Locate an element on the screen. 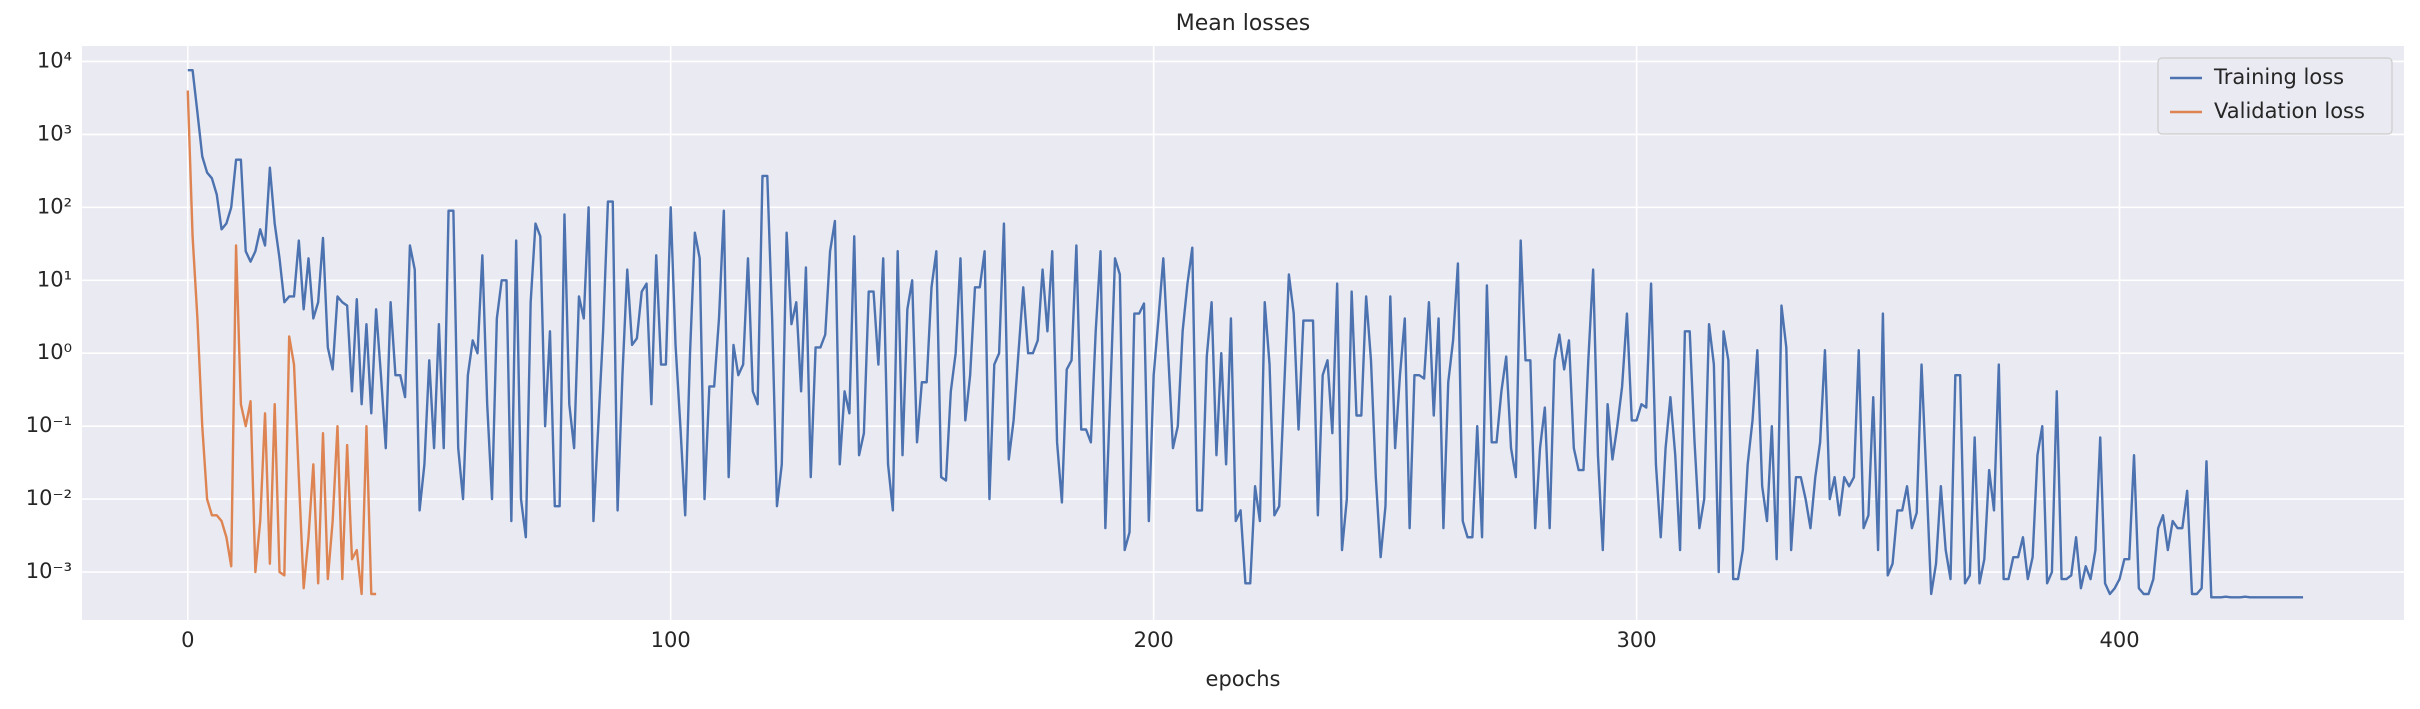 The width and height of the screenshot is (2420, 709). y-tick-label: 10⁻¹ is located at coordinates (49, 425).